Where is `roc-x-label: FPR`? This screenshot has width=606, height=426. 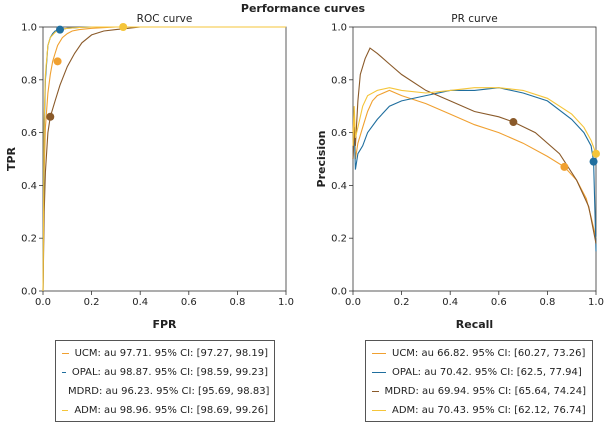
roc-x-label: FPR is located at coordinates (164, 324).